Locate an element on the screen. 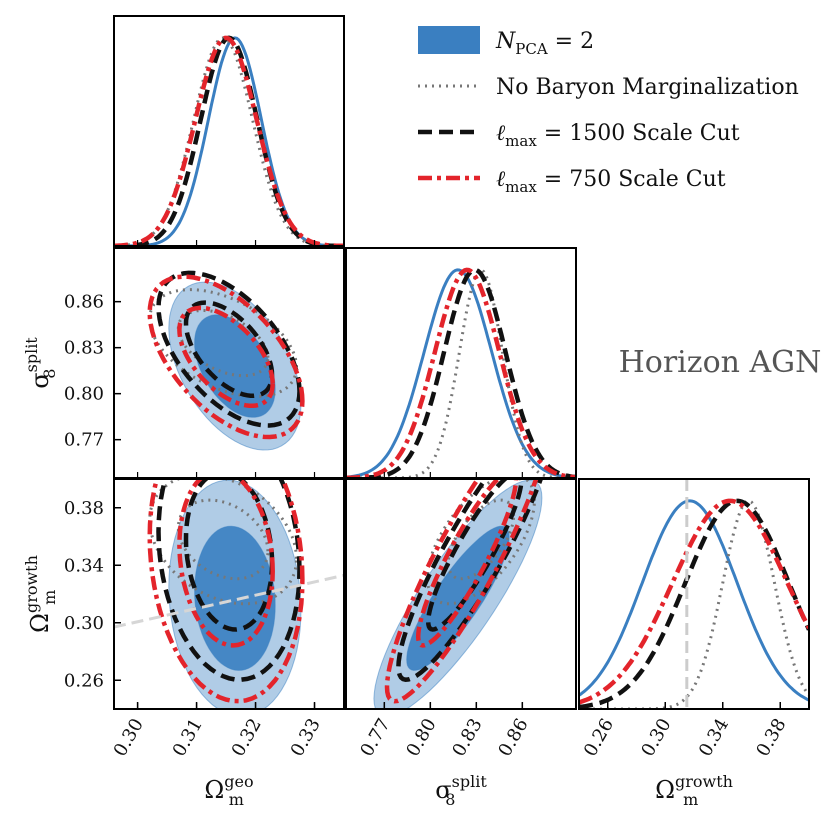  reference-line-slanted is located at coordinates (229, 601).